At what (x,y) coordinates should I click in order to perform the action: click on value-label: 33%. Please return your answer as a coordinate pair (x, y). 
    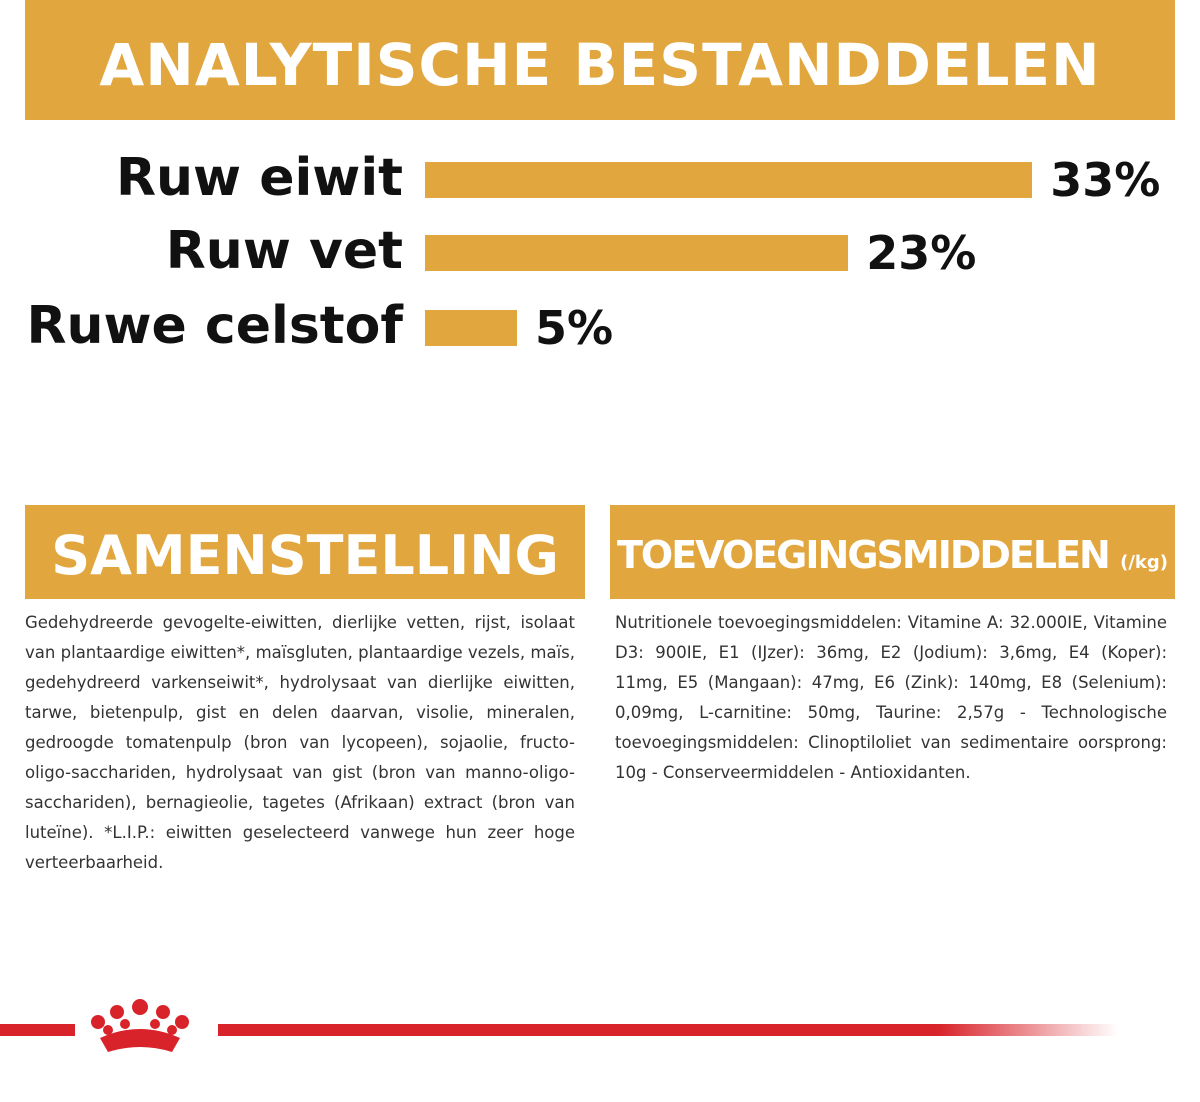
    Looking at the image, I should click on (1105, 180).